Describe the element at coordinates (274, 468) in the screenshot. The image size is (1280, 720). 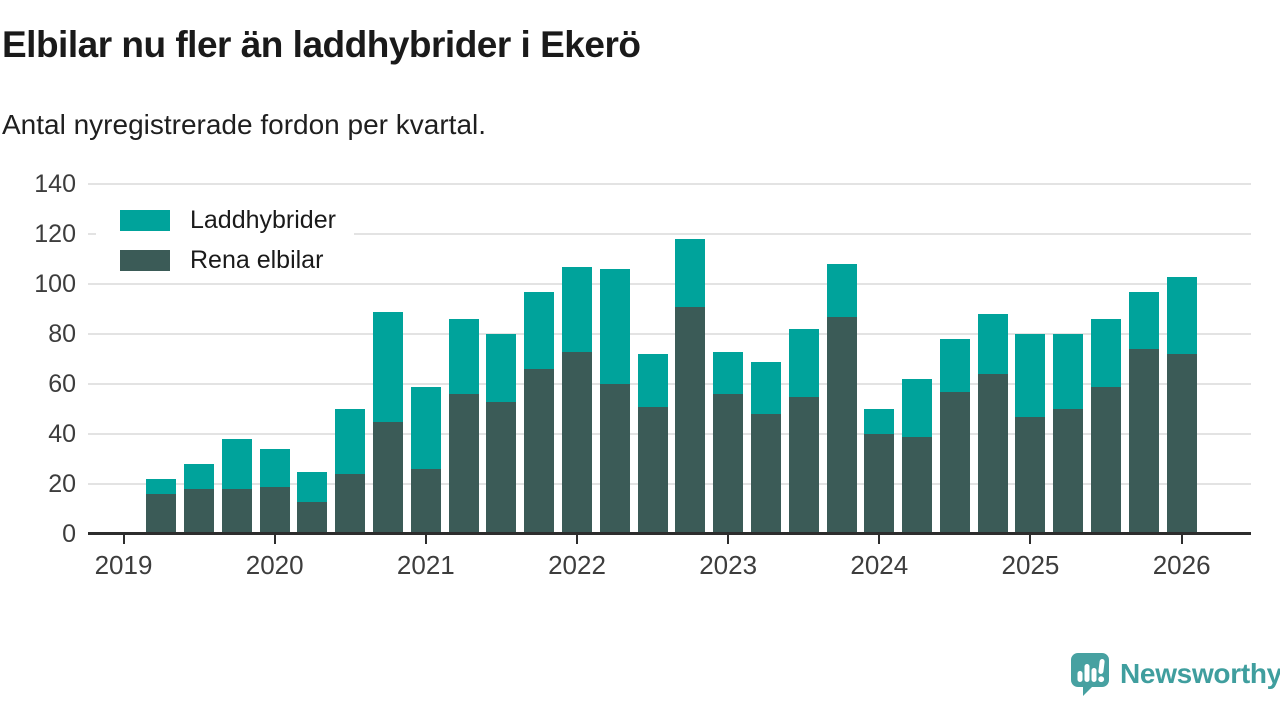
I see `bar-laddhybrider-2020Q1` at that location.